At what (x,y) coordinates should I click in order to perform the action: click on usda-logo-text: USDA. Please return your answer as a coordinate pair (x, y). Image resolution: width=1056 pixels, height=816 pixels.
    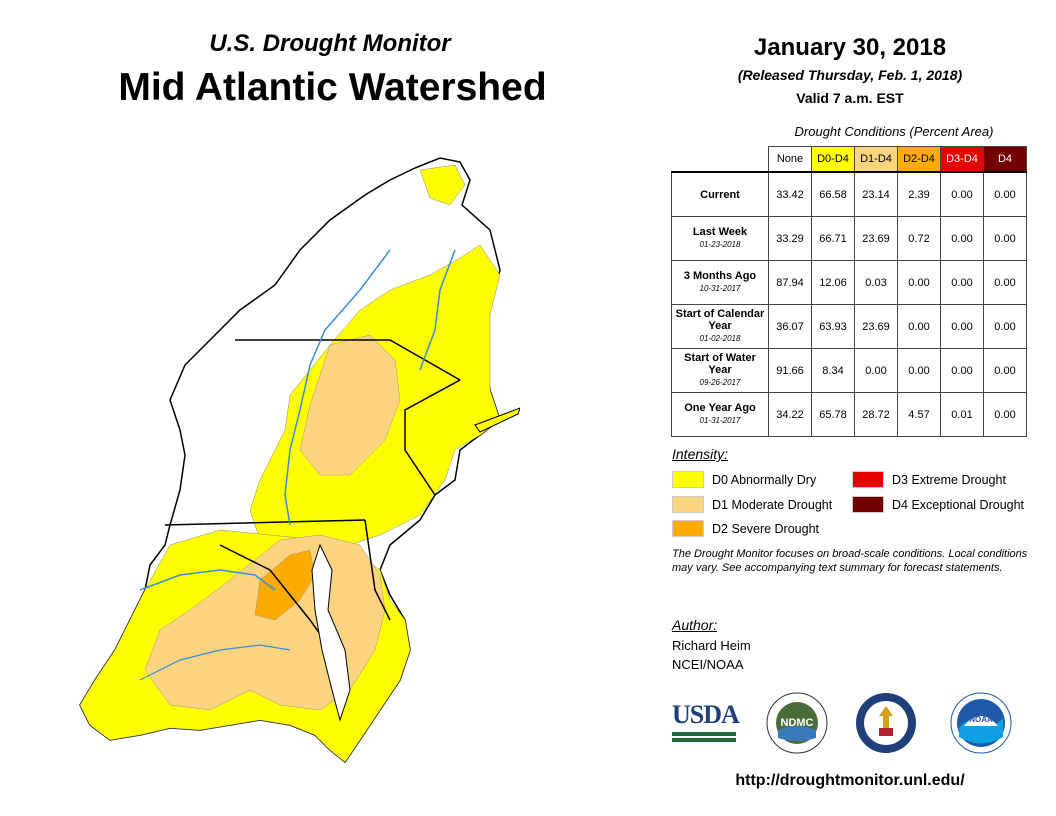
    Looking at the image, I should click on (706, 714).